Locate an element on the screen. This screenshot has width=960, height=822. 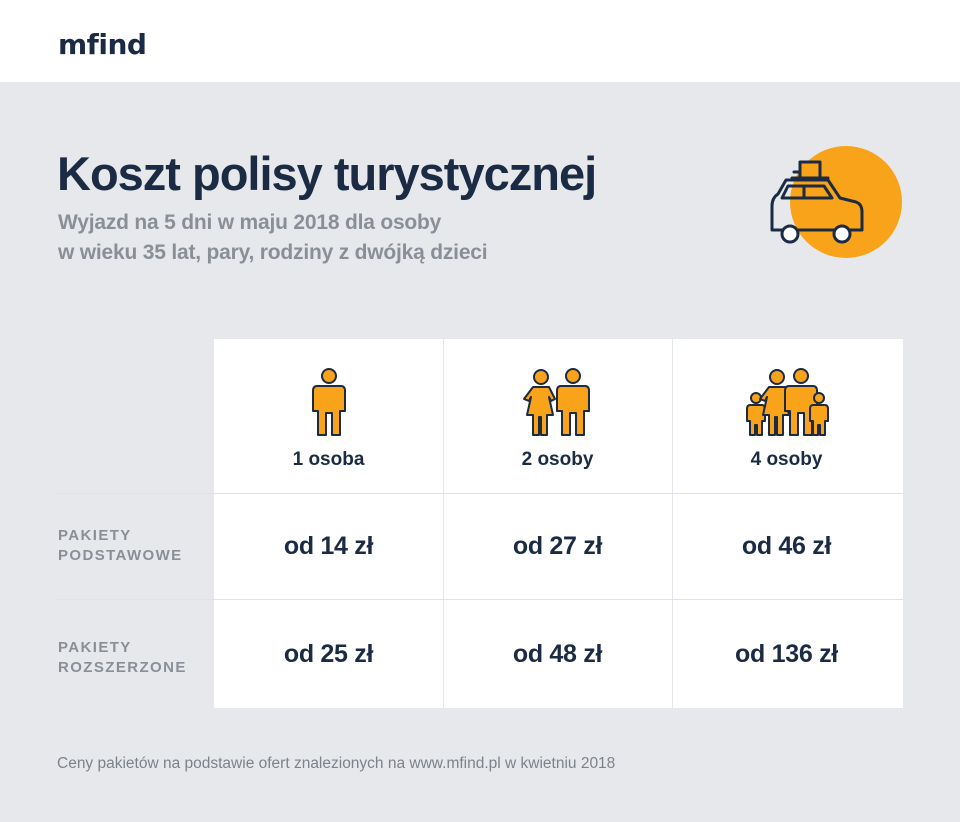
price-cell: od 46 zł is located at coordinates (786, 546).